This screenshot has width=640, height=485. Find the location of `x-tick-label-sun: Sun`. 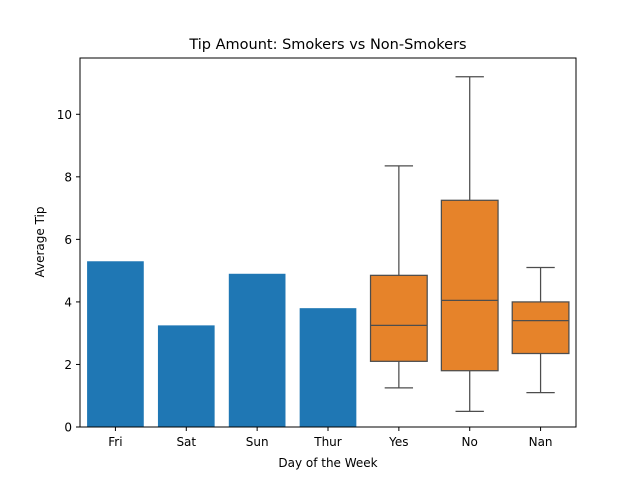

x-tick-label-sun: Sun is located at coordinates (257, 442).